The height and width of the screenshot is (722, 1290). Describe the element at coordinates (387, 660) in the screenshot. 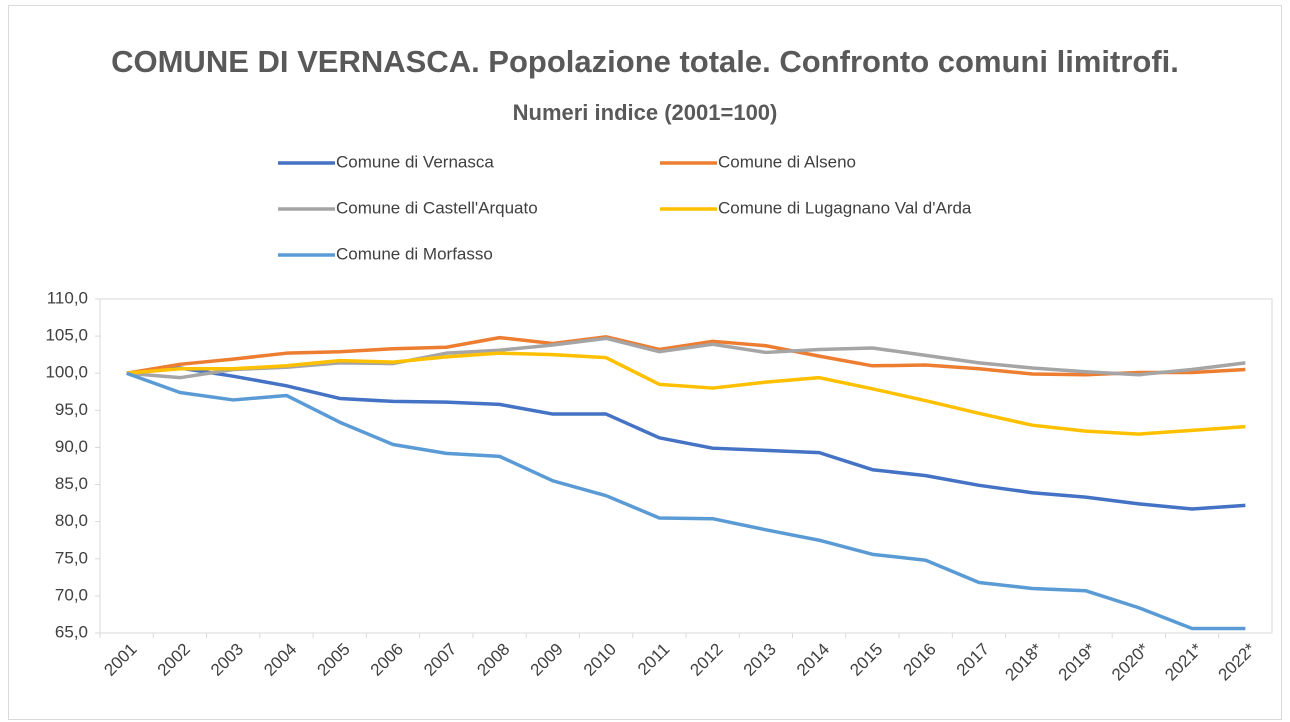

I see `x-tick-label: 2006` at that location.